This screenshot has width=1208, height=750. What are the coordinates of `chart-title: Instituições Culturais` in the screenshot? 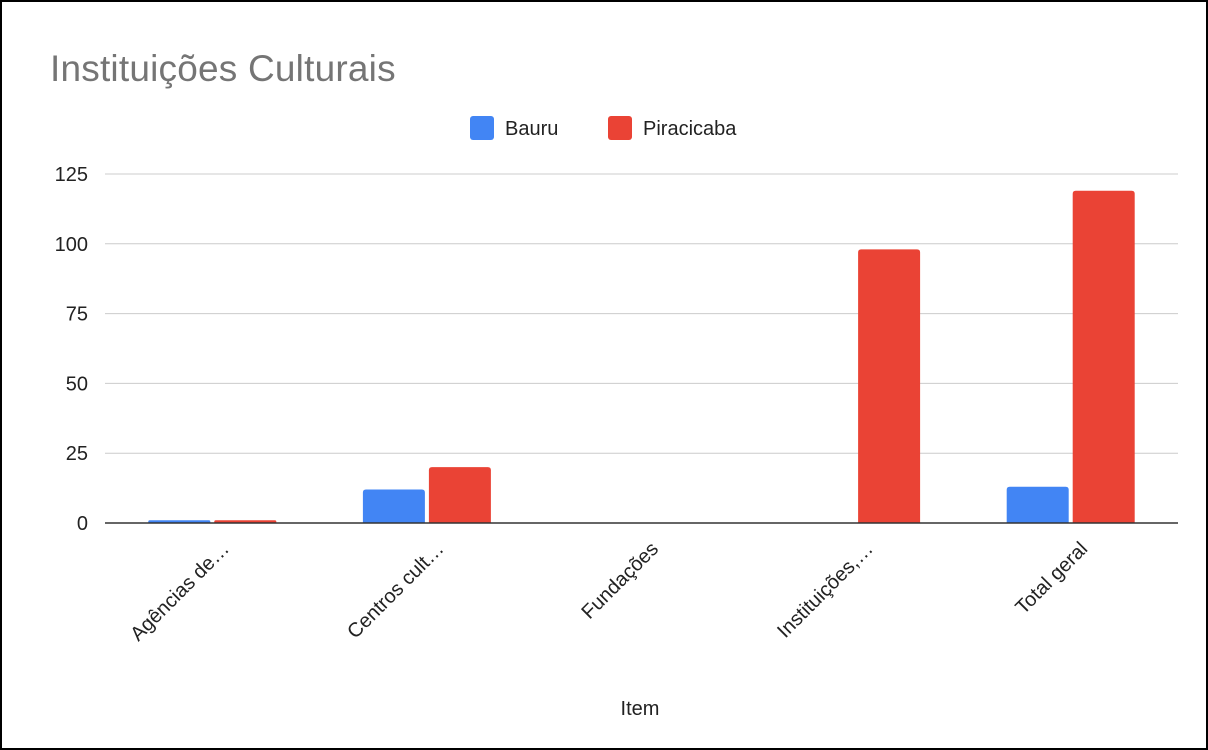 It's located at (223, 68).